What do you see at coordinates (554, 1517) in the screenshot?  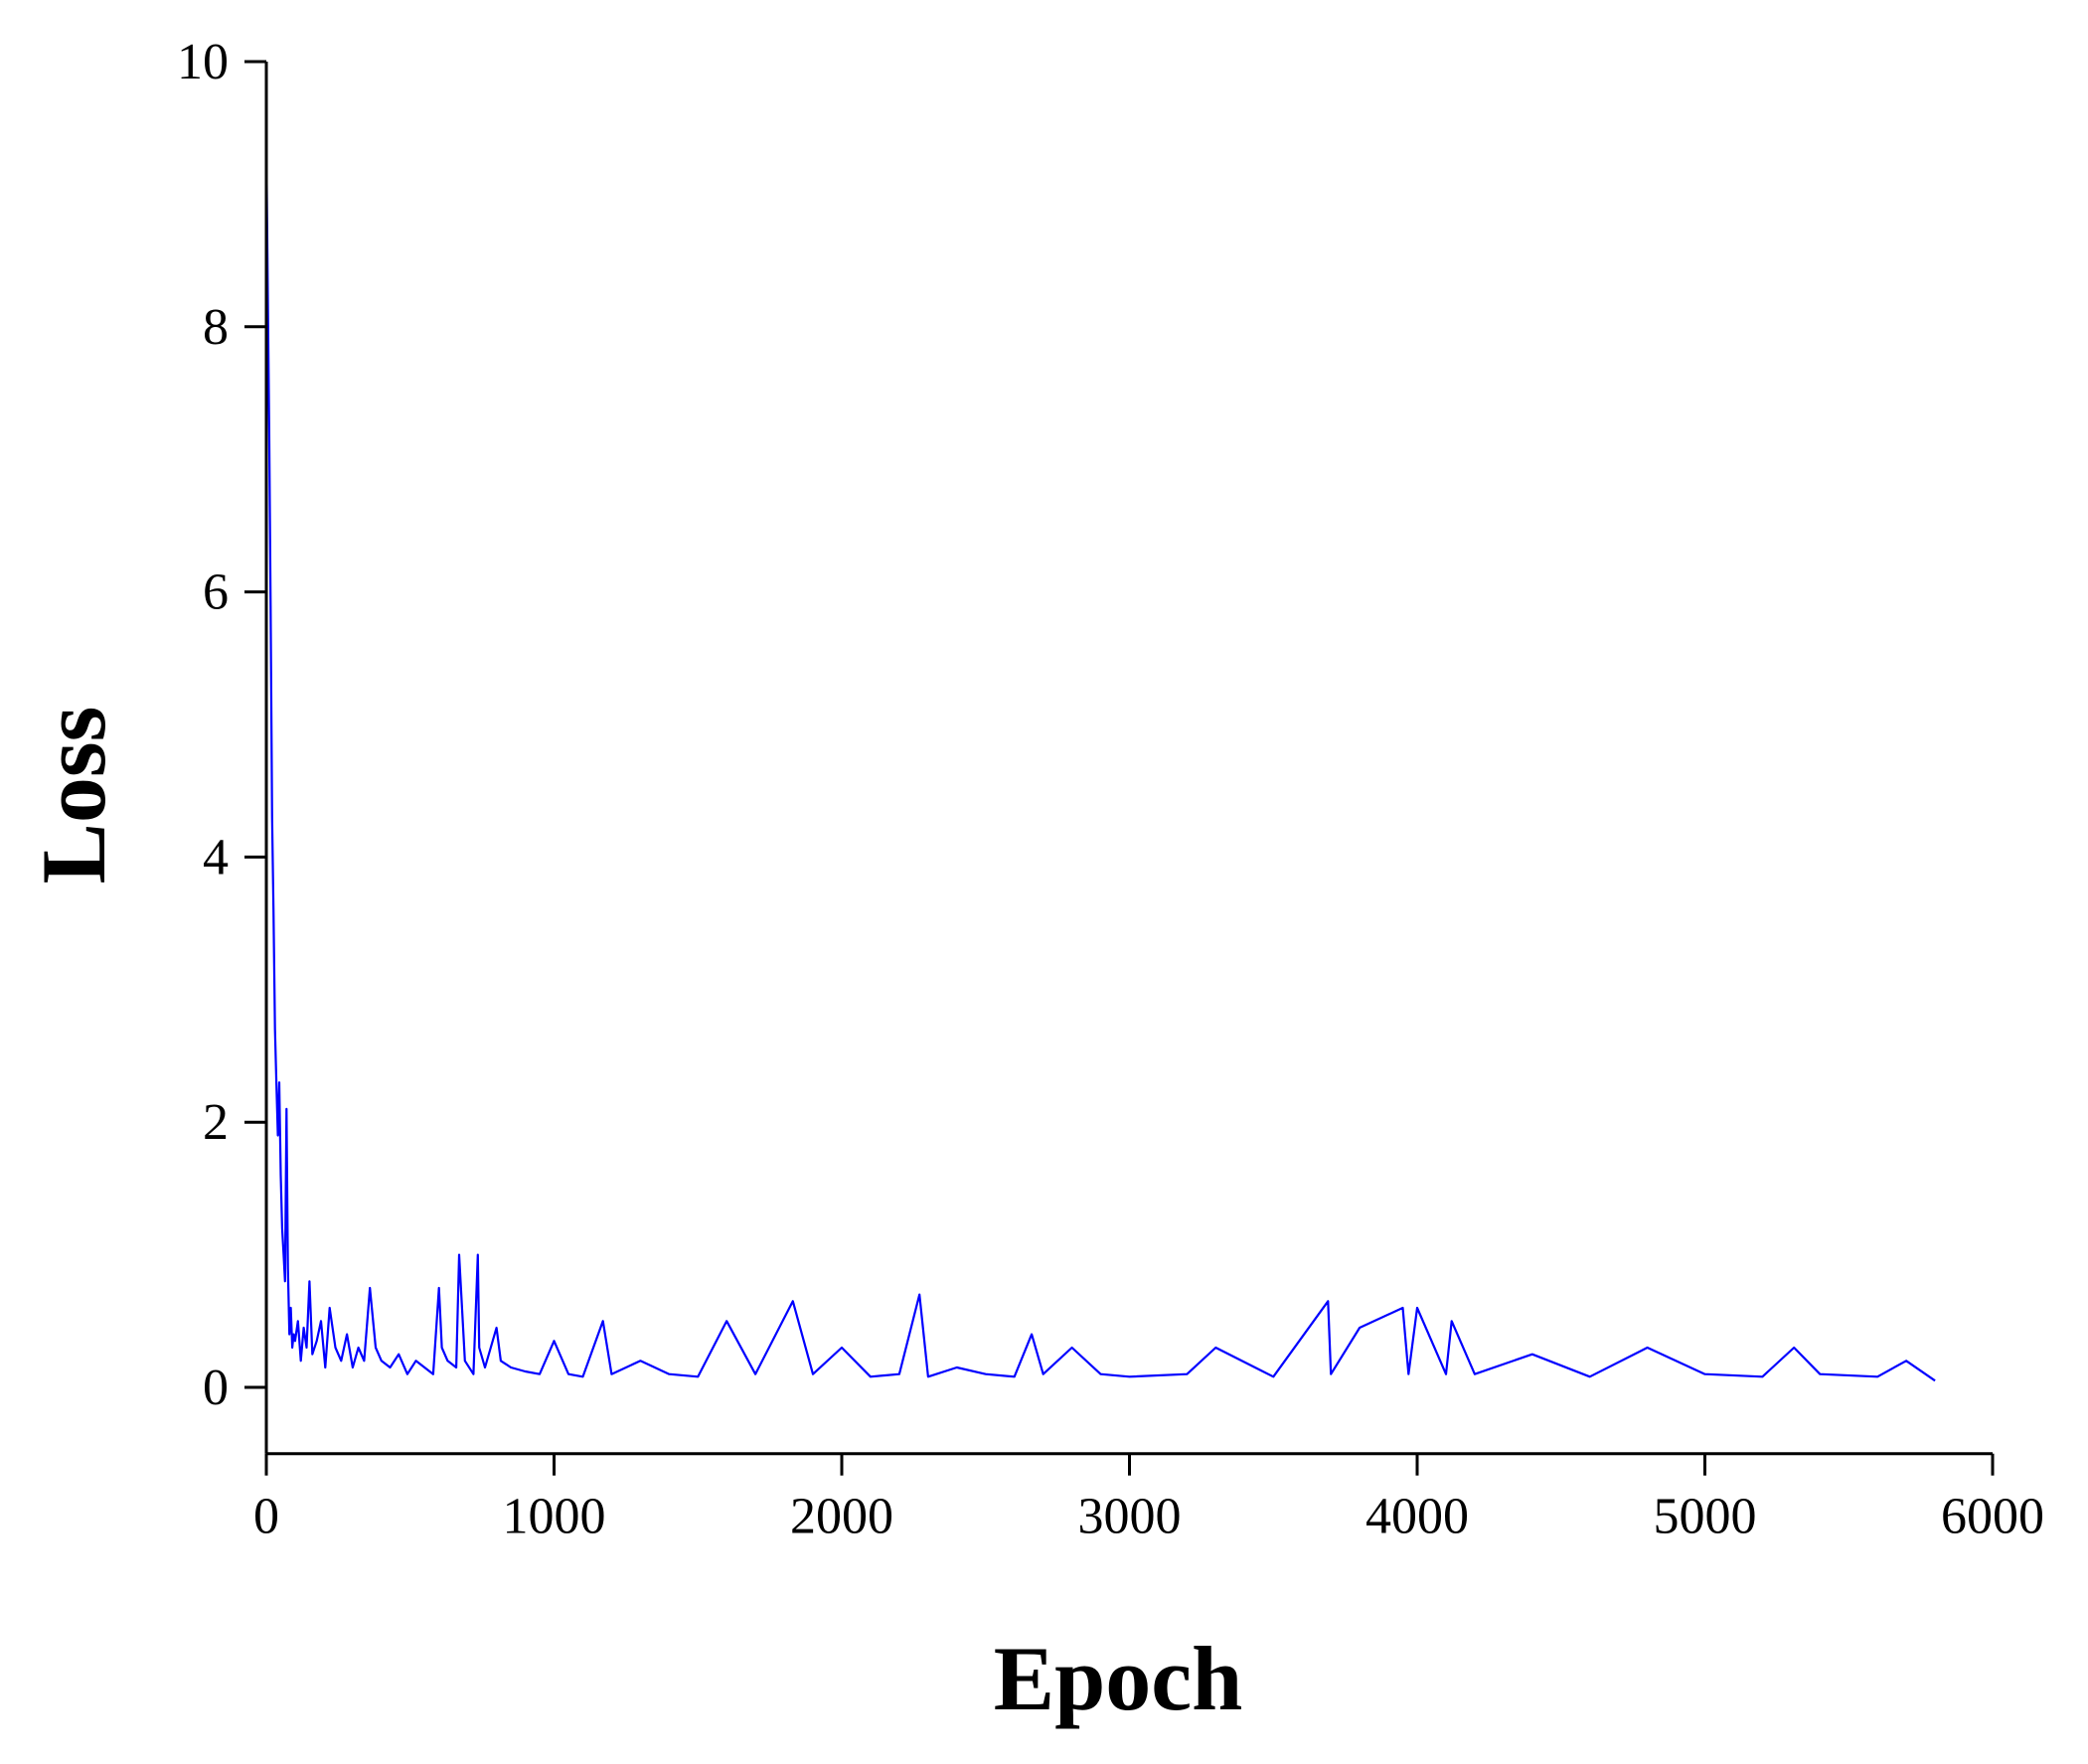 I see `x-tick-label: 1000` at bounding box center [554, 1517].